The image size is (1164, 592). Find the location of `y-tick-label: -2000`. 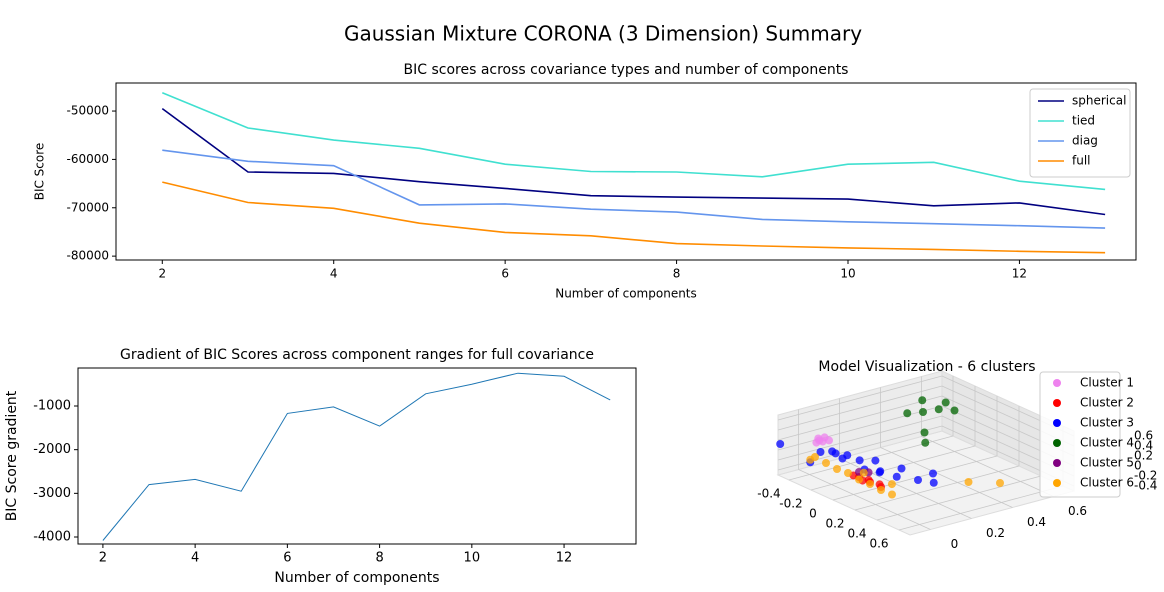

y-tick-label: -2000 is located at coordinates (52, 449).